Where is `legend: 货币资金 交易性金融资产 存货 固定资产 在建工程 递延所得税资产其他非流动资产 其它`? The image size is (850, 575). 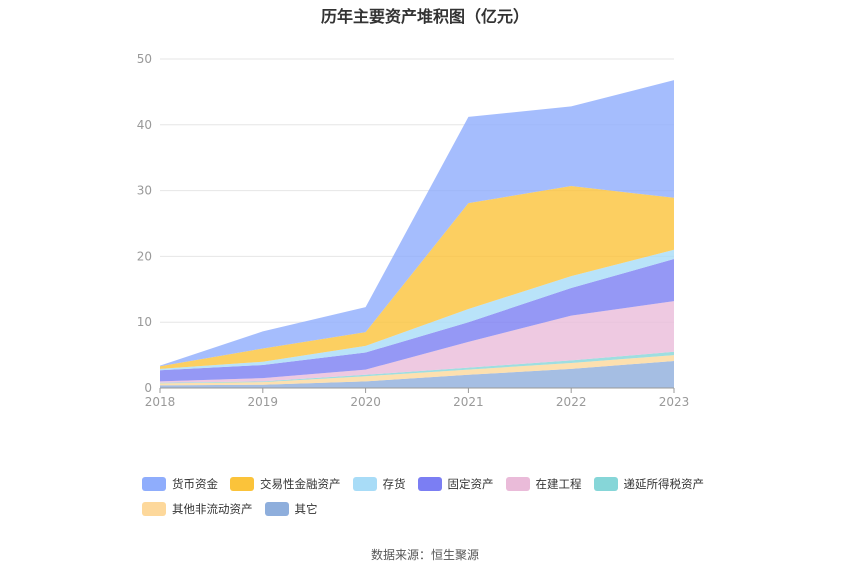 legend: 货币资金 交易性金融资产 存货 固定资产 在建工程 递延所得税资产其他非流动资产 其它 is located at coordinates (442, 498).